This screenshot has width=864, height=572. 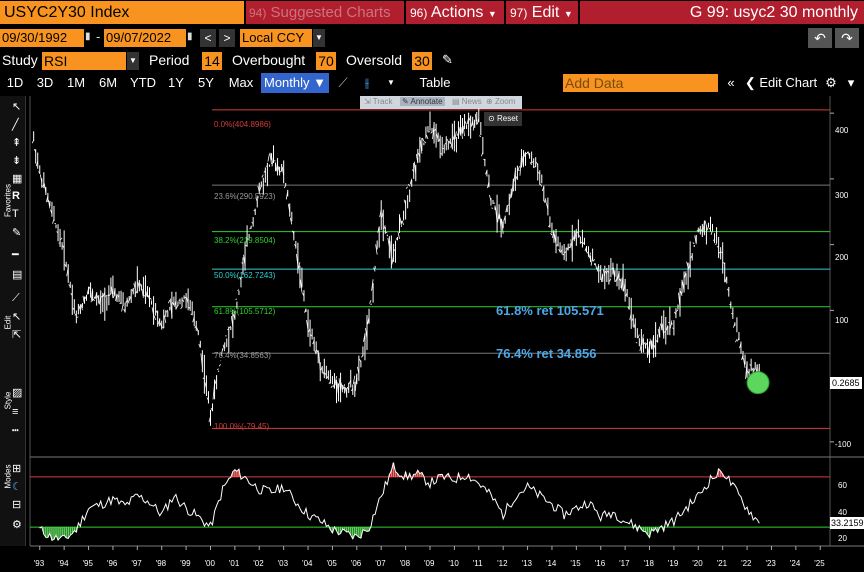 What do you see at coordinates (15, 214) in the screenshot?
I see `text-tool-icon: T` at bounding box center [15, 214].